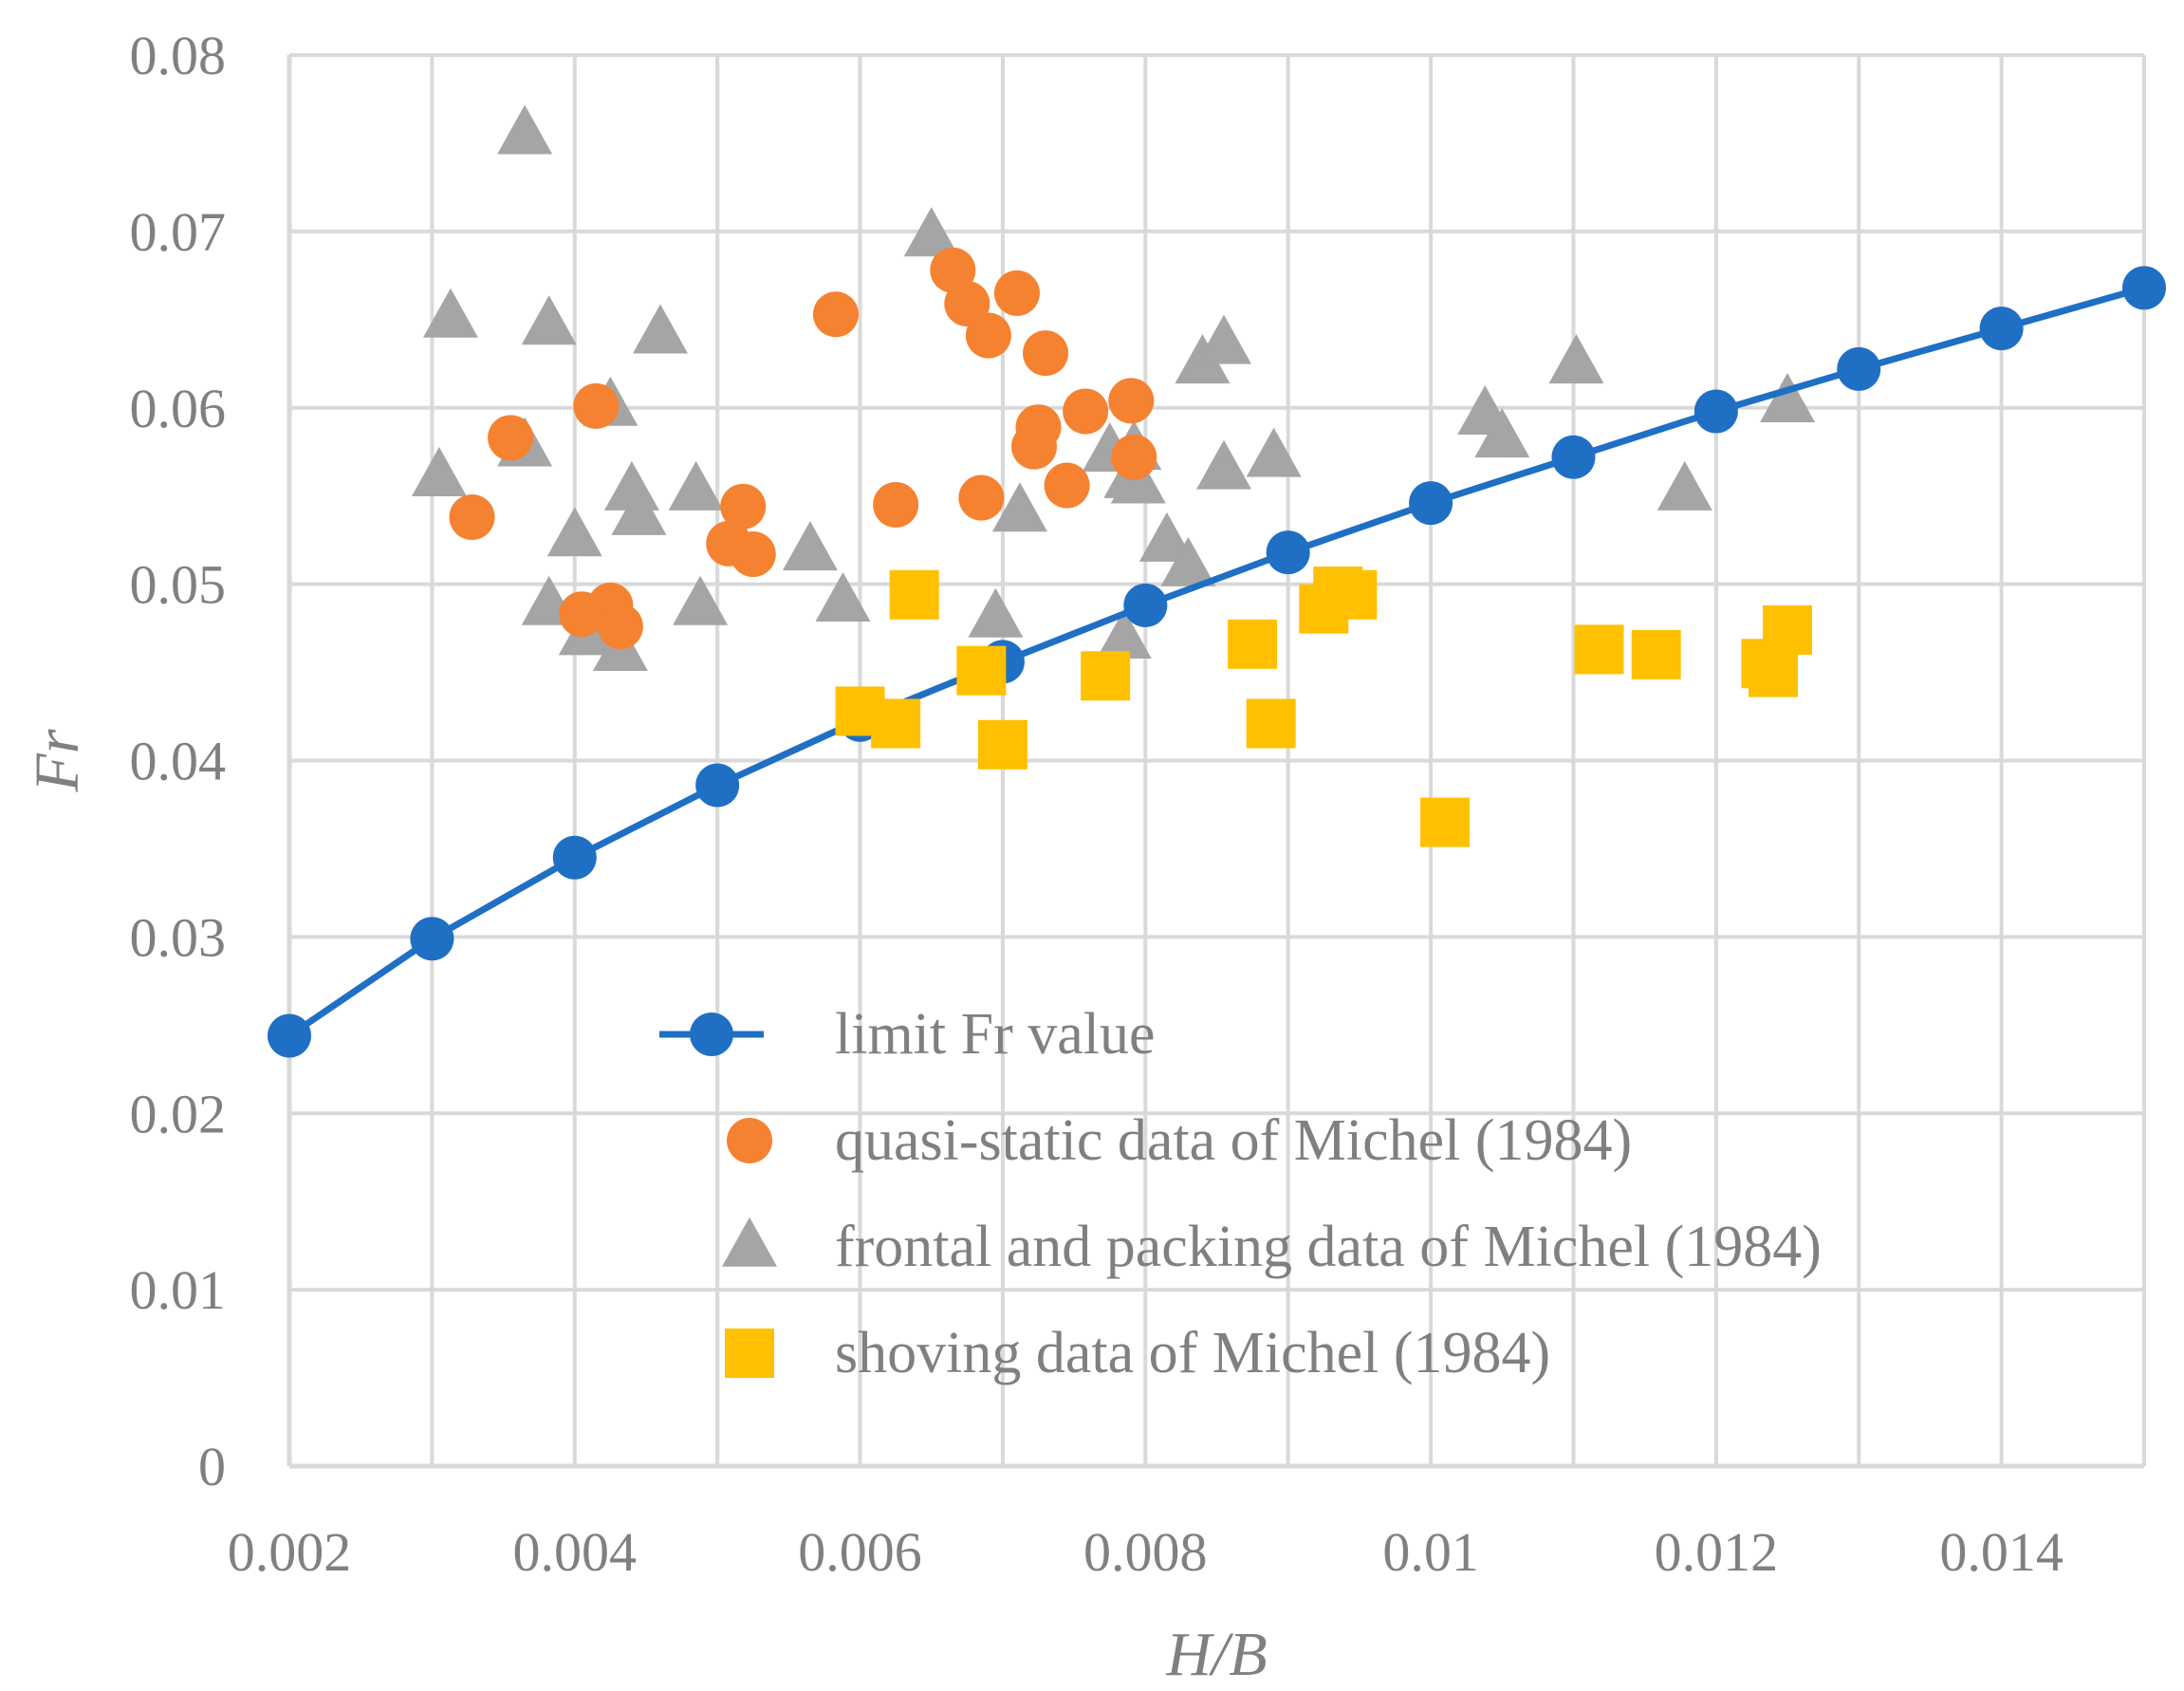 This screenshot has width=2184, height=1691. What do you see at coordinates (178, 1290) in the screenshot?
I see `y-tick-label: 0.01` at bounding box center [178, 1290].